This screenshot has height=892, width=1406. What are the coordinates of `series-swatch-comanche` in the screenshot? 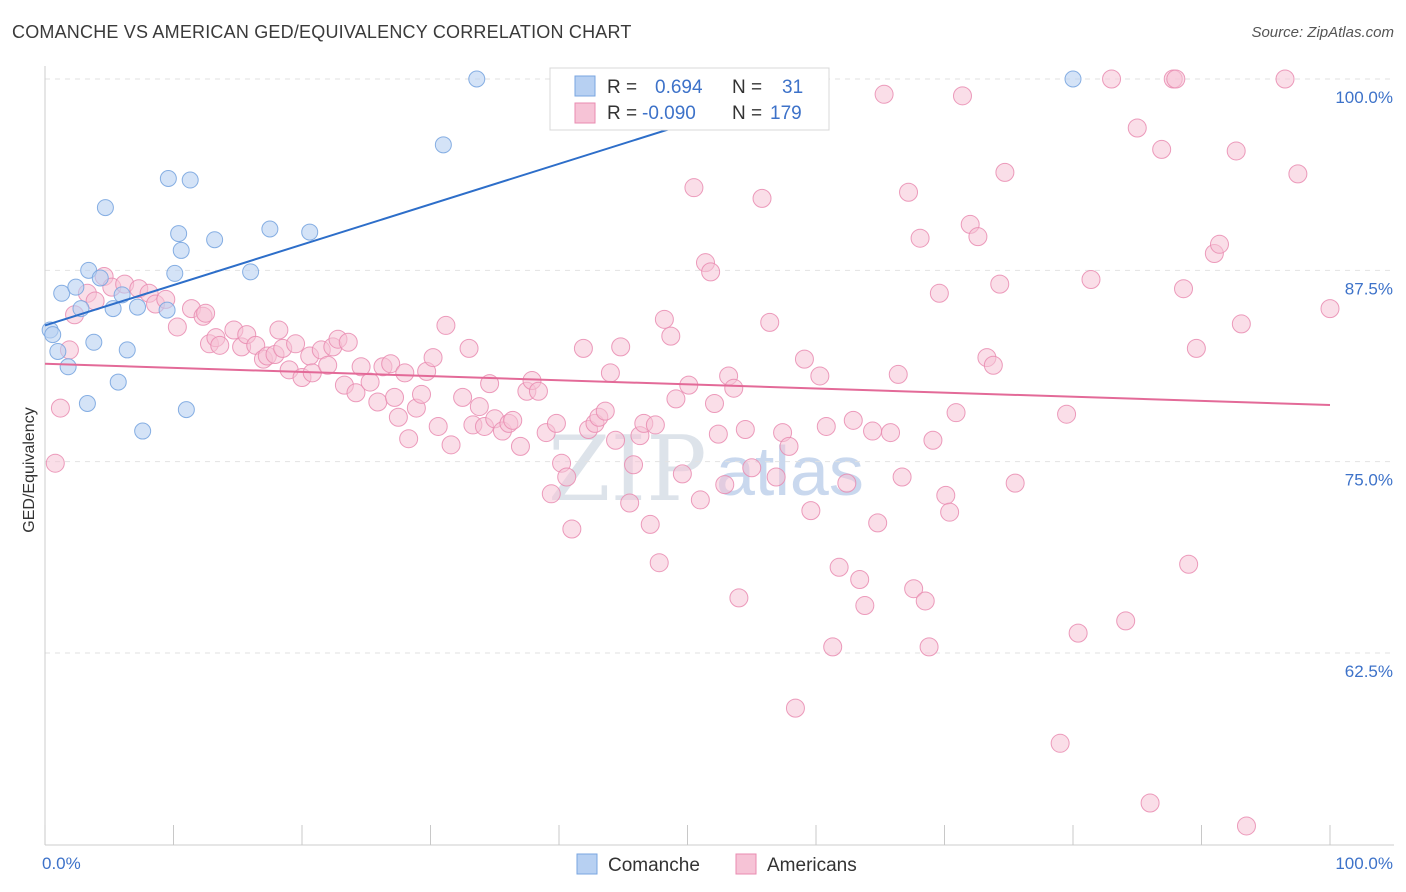 It's located at (587, 864).